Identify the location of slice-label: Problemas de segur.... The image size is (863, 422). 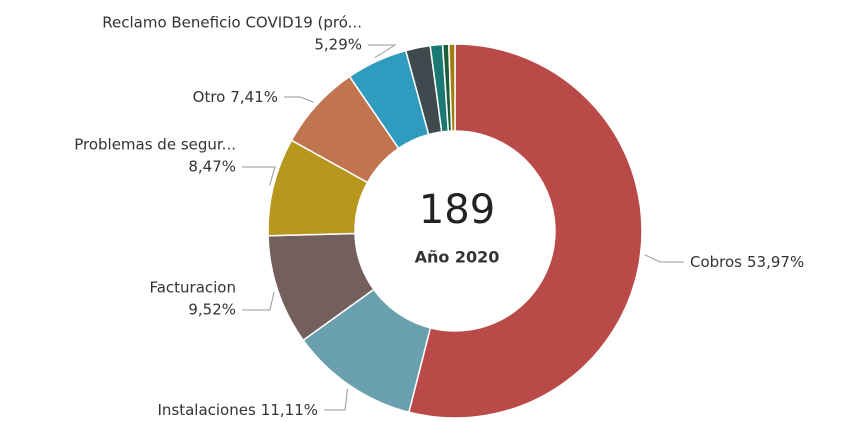
(155, 145).